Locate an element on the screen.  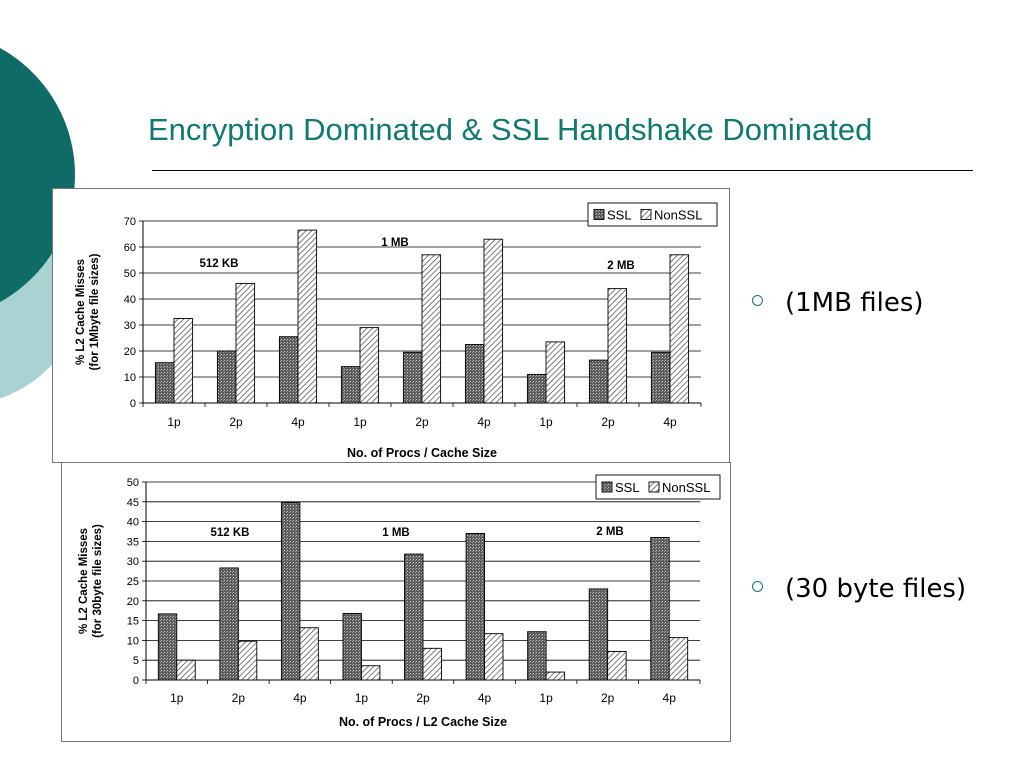
y-tick-label: 60 is located at coordinates (130, 248).